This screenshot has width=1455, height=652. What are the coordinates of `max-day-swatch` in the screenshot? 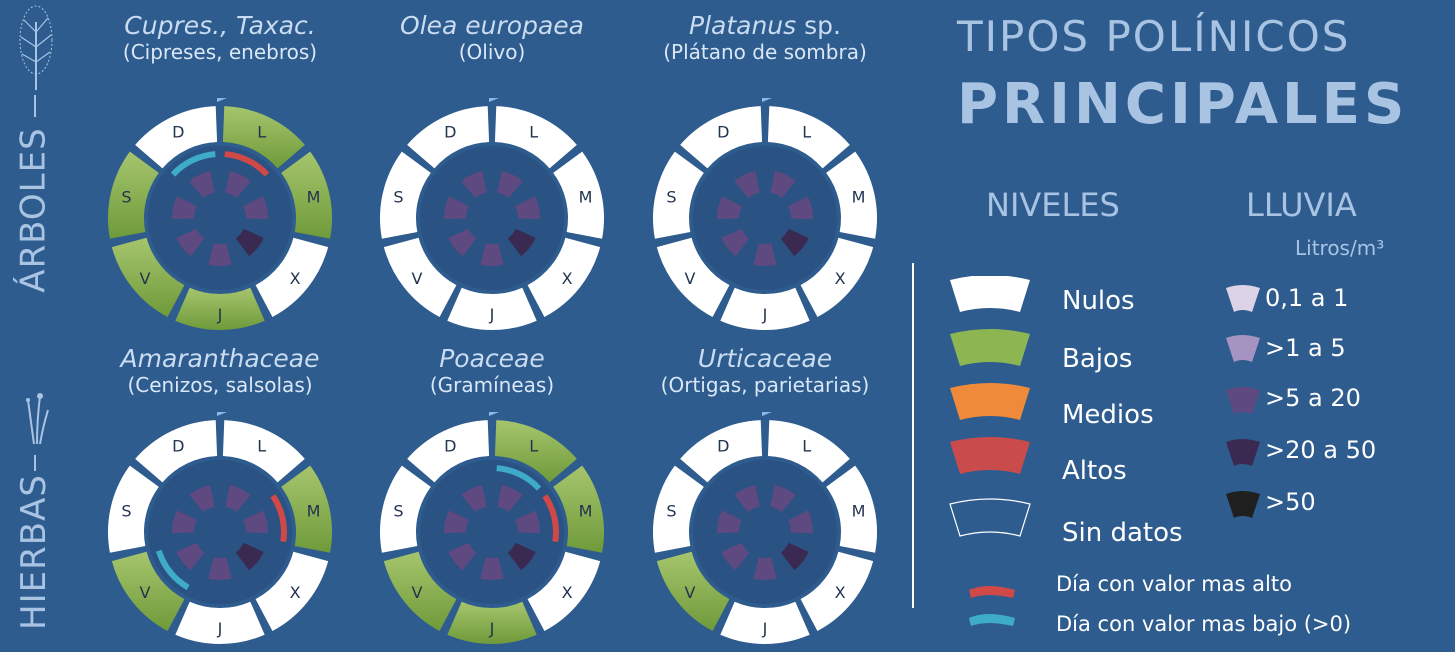 It's located at (992, 592).